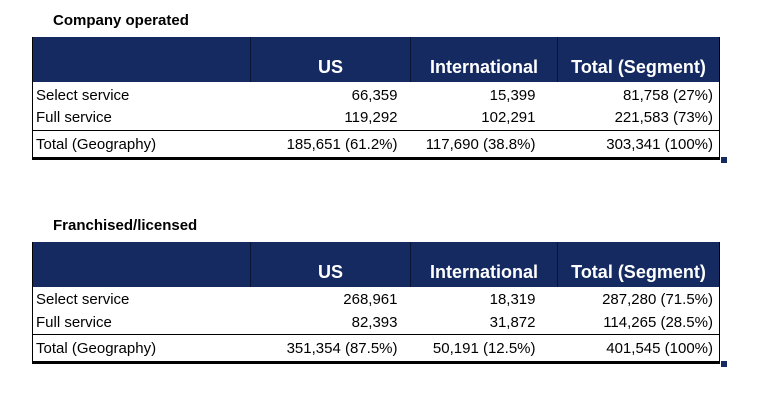 The height and width of the screenshot is (402, 768). What do you see at coordinates (508, 118) in the screenshot?
I see `cell-international: 102,291` at bounding box center [508, 118].